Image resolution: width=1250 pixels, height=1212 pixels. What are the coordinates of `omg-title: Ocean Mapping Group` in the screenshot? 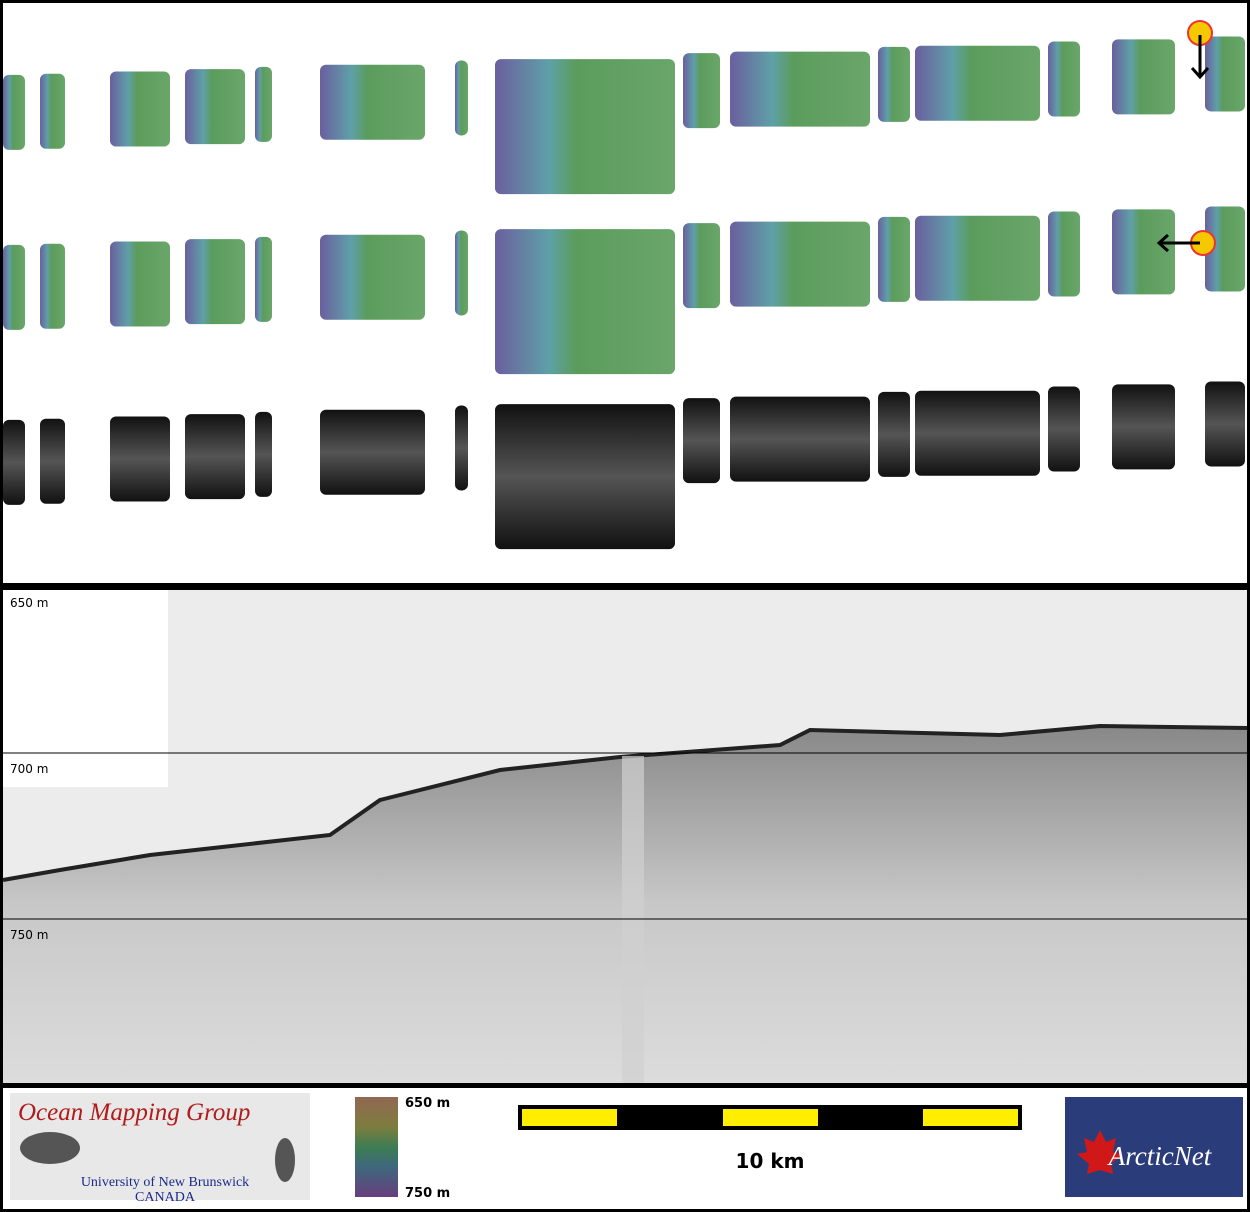 It's located at (134, 1112).